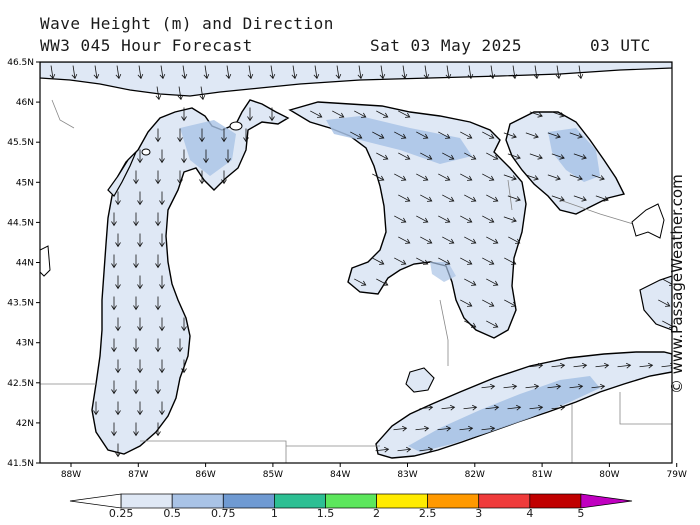 The width and height of the screenshot is (700, 525). Describe the element at coordinates (620, 45) in the screenshot. I see `forecast-time: 03 UTC` at that location.